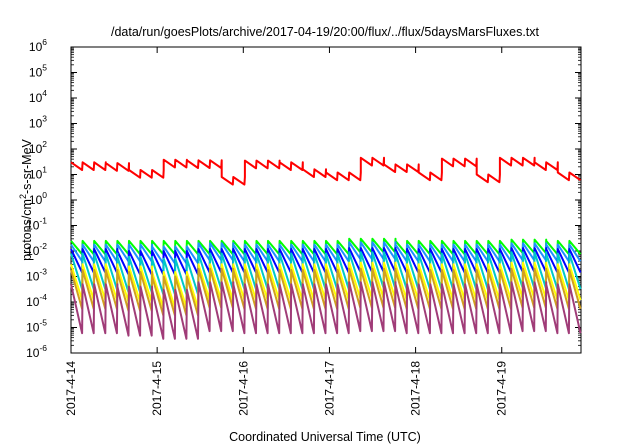  I want to click on y-tick-label: 10⁻², so click(36, 249).